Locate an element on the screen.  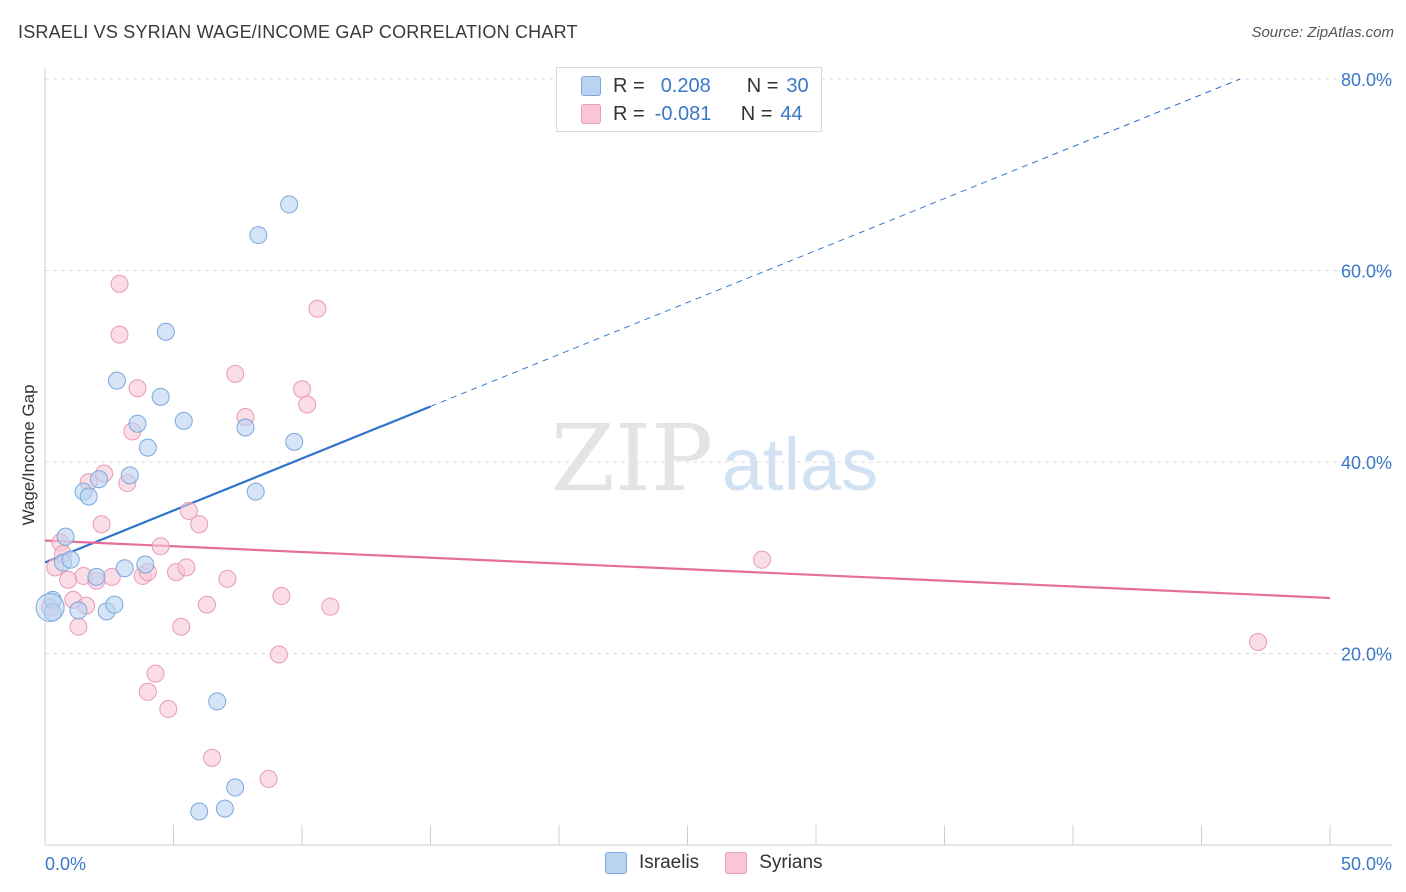
y-tick-label: 80.0% is located at coordinates (1366, 80).